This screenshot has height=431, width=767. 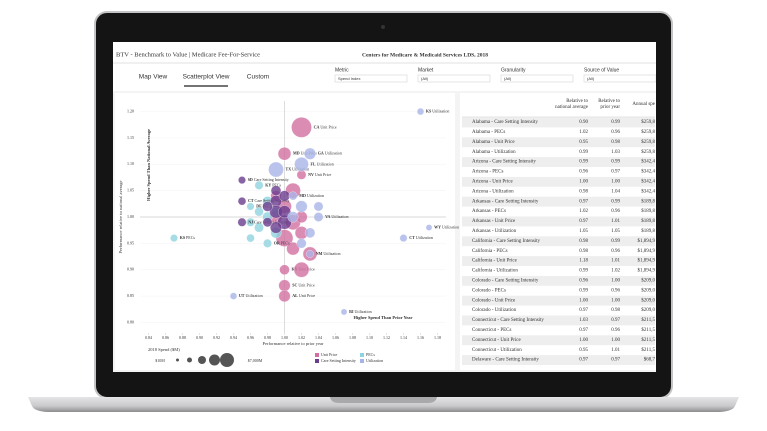 I want to click on x-tick-label: 1.14, so click(x=403, y=337).